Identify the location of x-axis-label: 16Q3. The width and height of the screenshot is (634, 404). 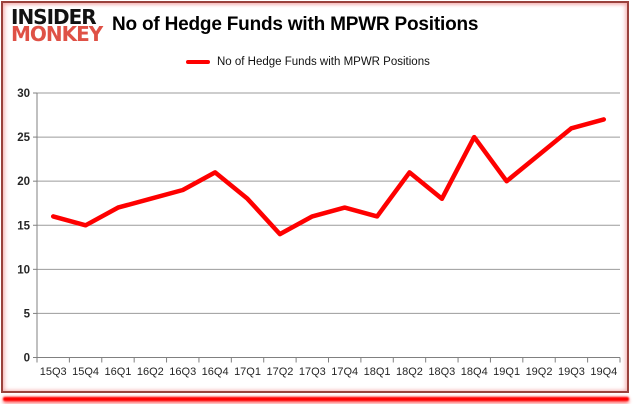
(182, 372).